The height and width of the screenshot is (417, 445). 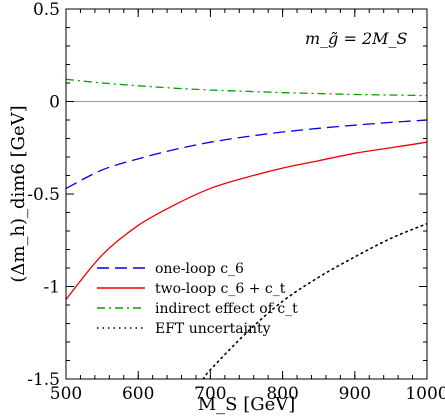 What do you see at coordinates (210, 394) in the screenshot?
I see `x-tick-label: 700` at bounding box center [210, 394].